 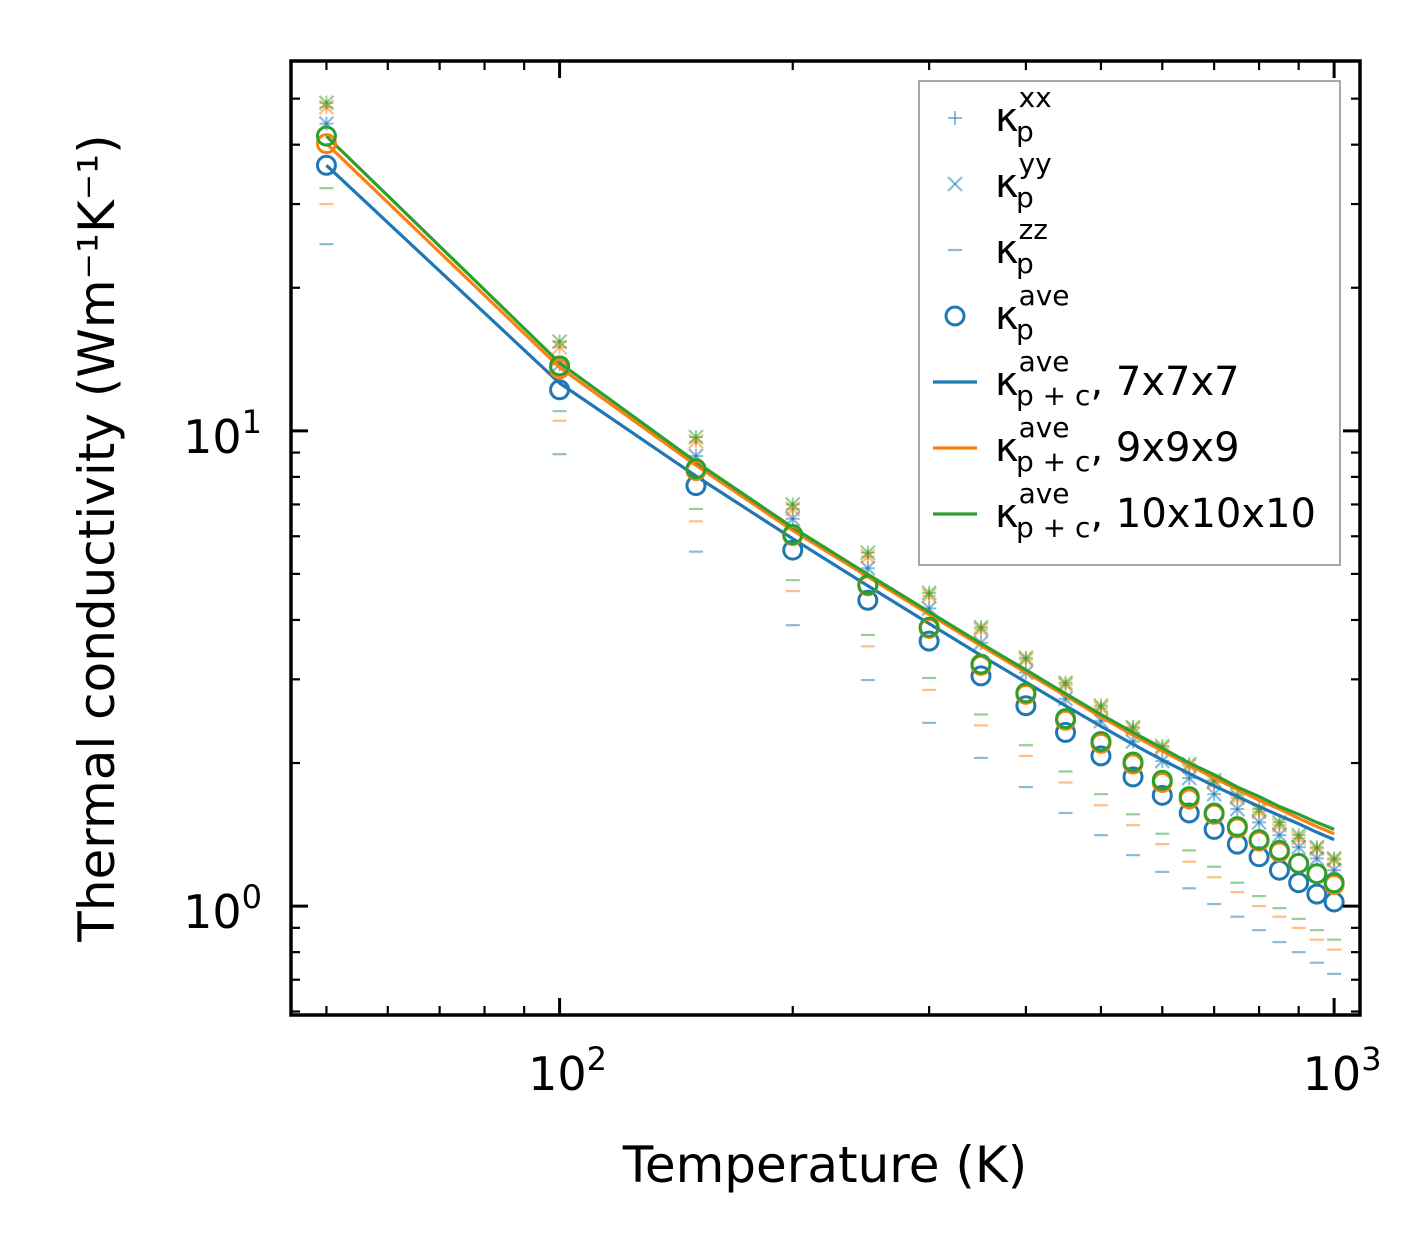 What do you see at coordinates (97, 538) in the screenshot?
I see `y-axis-label: Thermal conductivity (Wm⁻¹K⁻¹)` at bounding box center [97, 538].